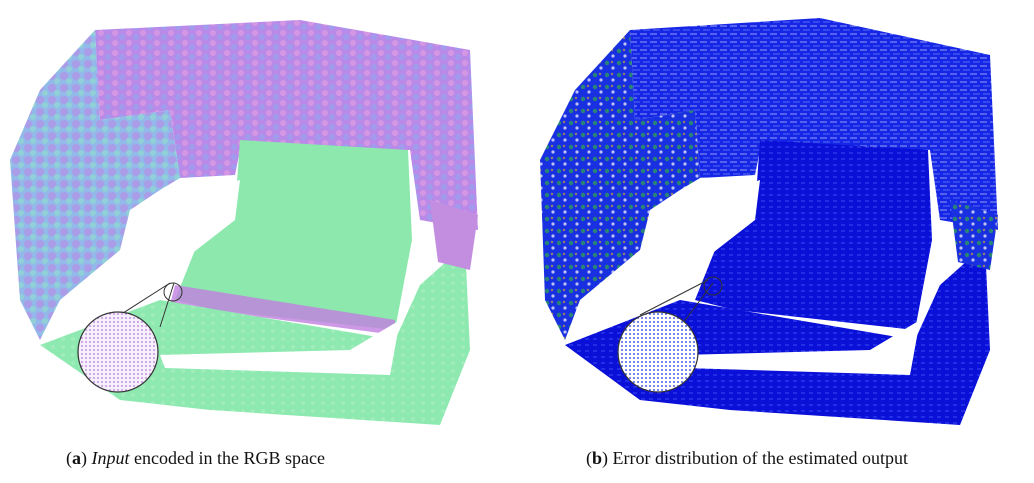  Describe the element at coordinates (282, 310) in the screenshot. I see `bed-edge` at that location.